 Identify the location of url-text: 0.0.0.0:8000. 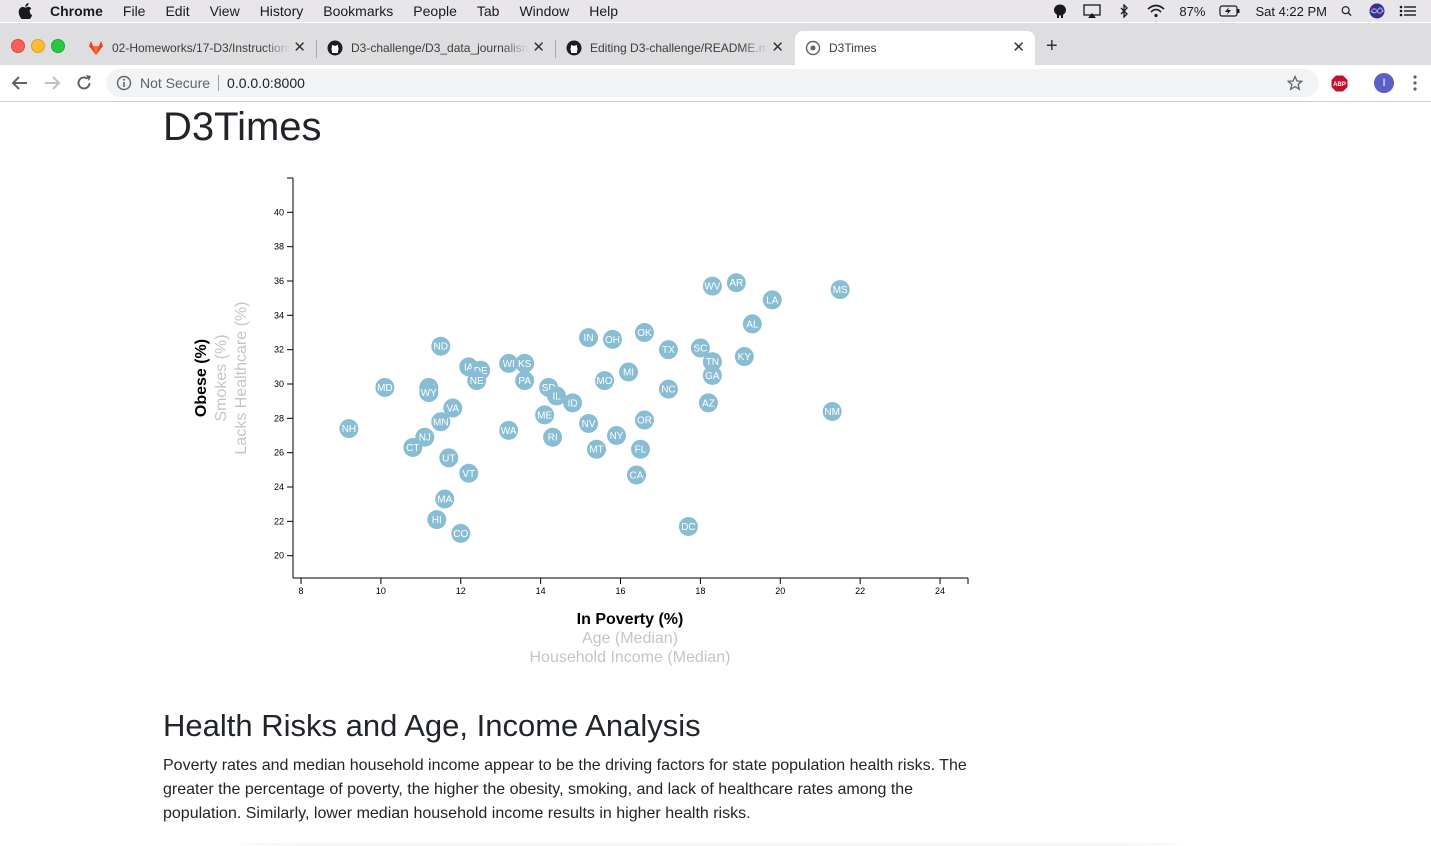
(266, 83).